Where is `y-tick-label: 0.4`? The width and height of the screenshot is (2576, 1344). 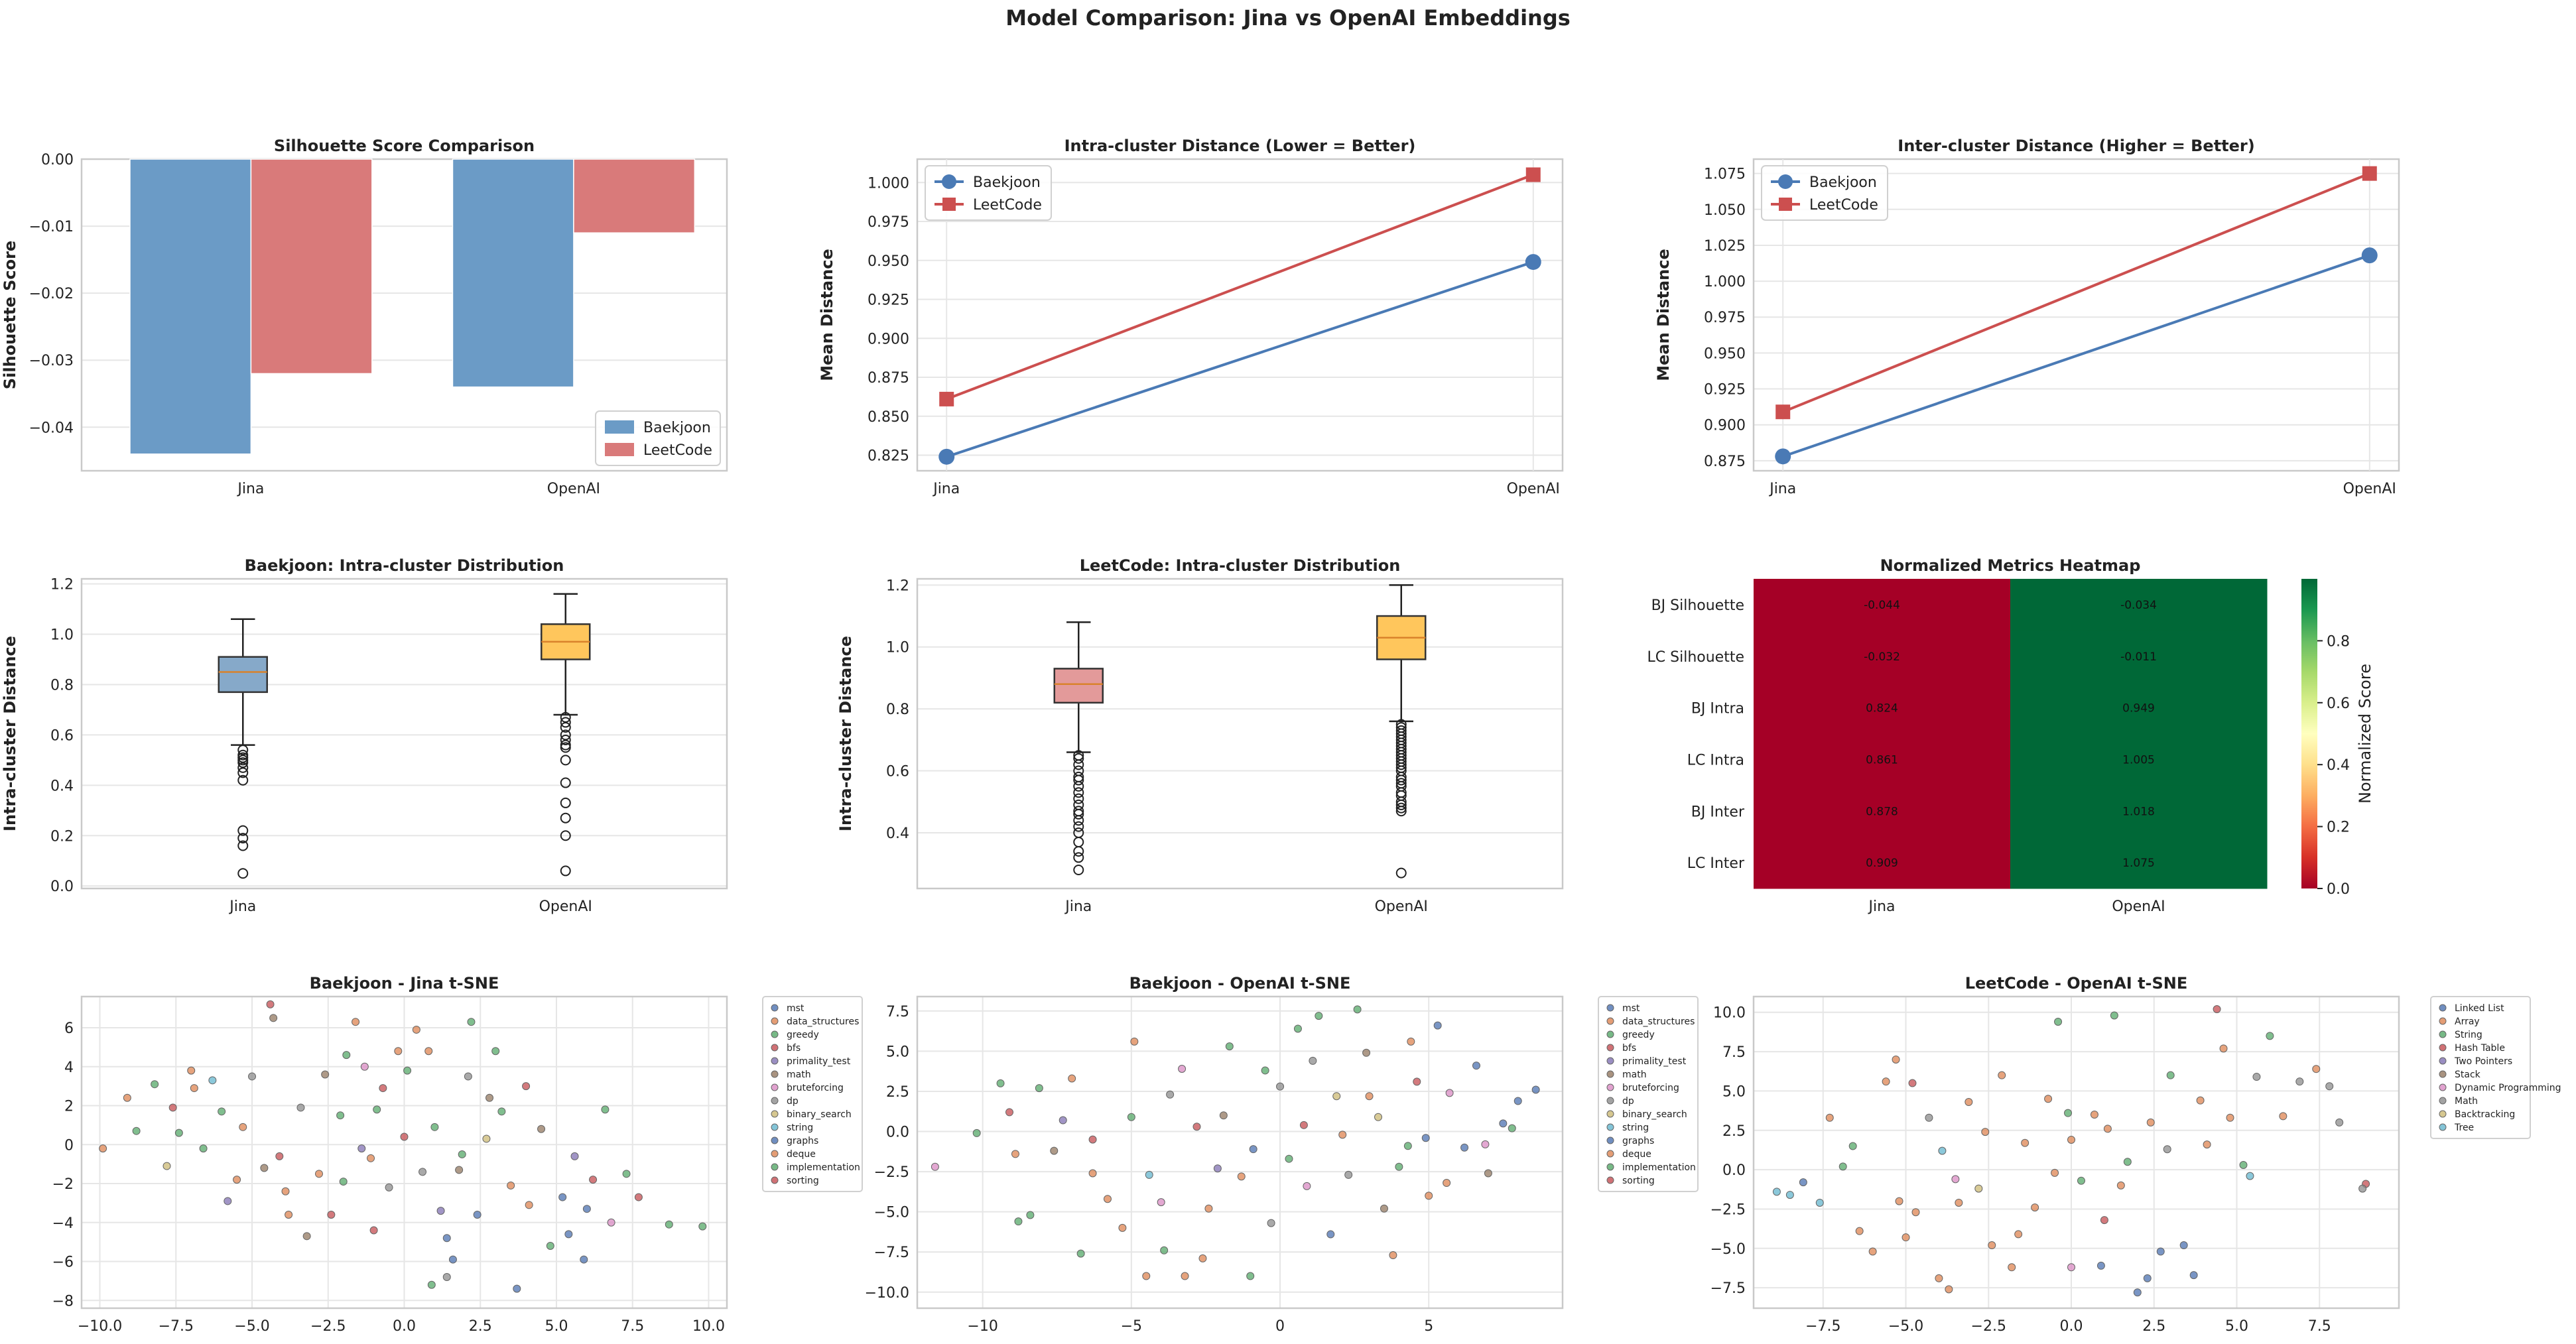
y-tick-label: 0.4 is located at coordinates (62, 786).